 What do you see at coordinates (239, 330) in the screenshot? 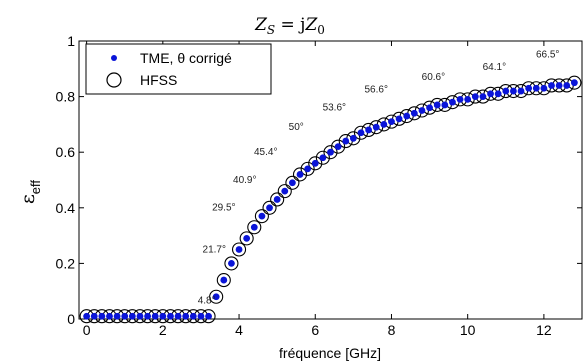
I see `x-tick-label: 4` at bounding box center [239, 330].